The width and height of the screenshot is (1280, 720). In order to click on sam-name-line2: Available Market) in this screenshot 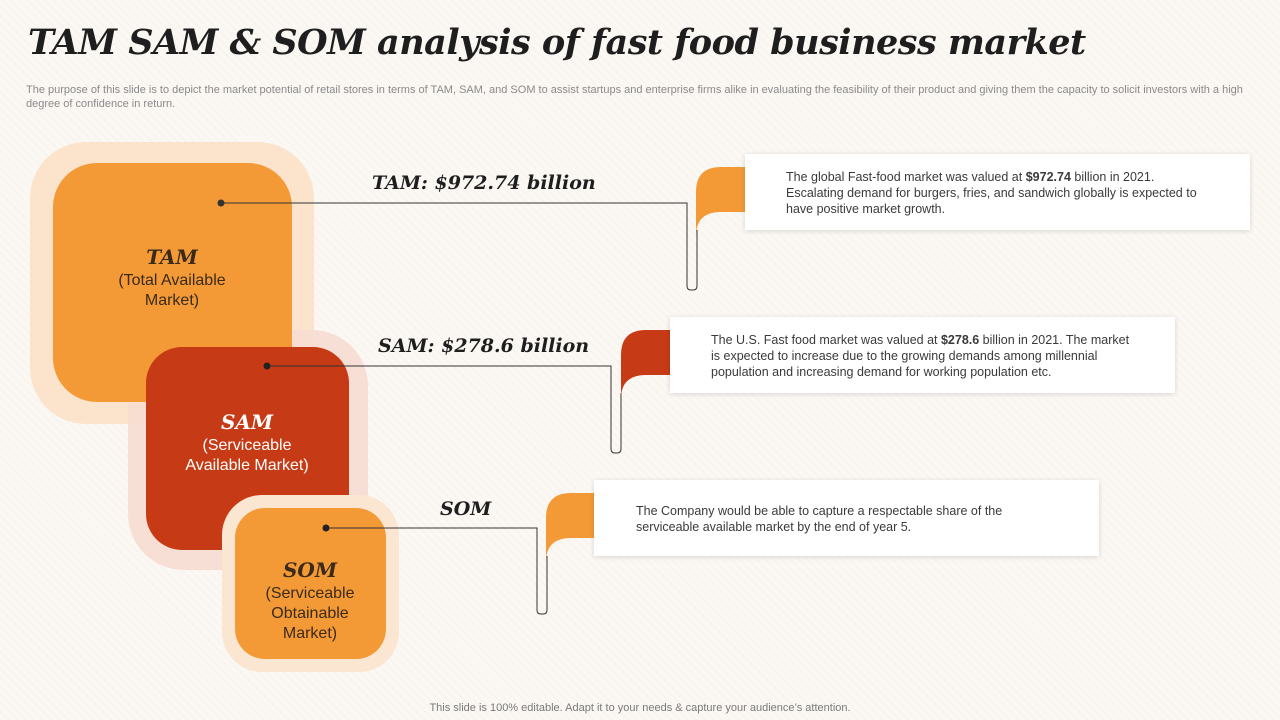, I will do `click(247, 465)`.